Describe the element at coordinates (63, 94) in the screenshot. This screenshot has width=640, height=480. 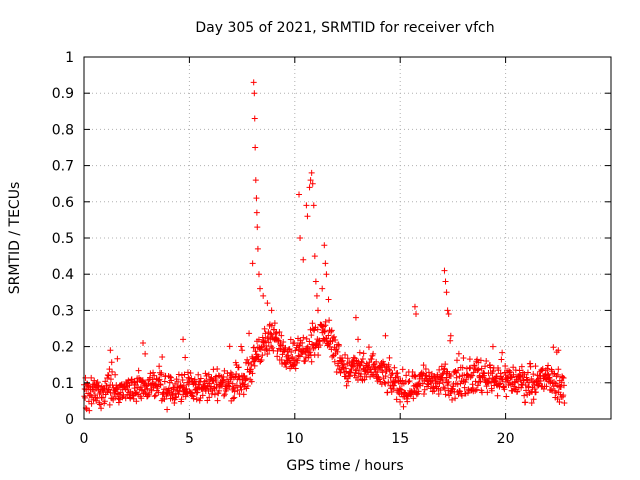
I see `y-tick-label: 0.9` at that location.